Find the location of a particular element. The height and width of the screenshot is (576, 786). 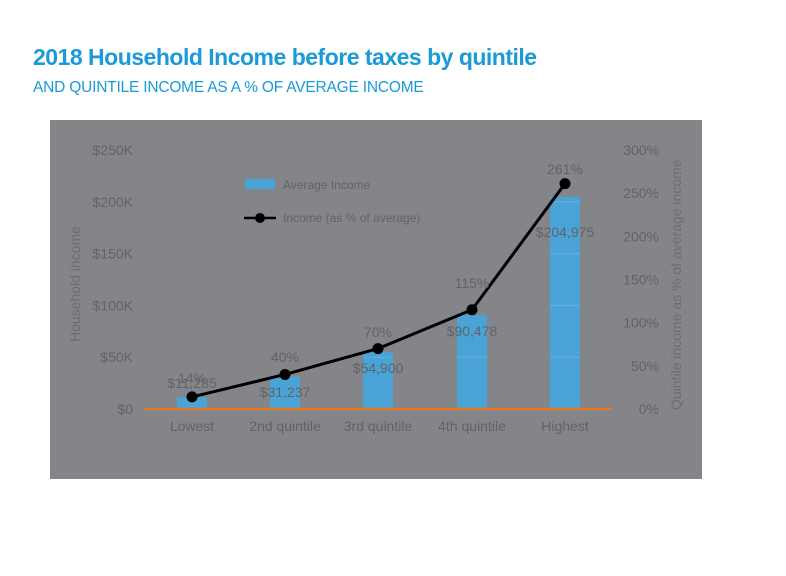

income-label: $11,285 is located at coordinates (192, 383).